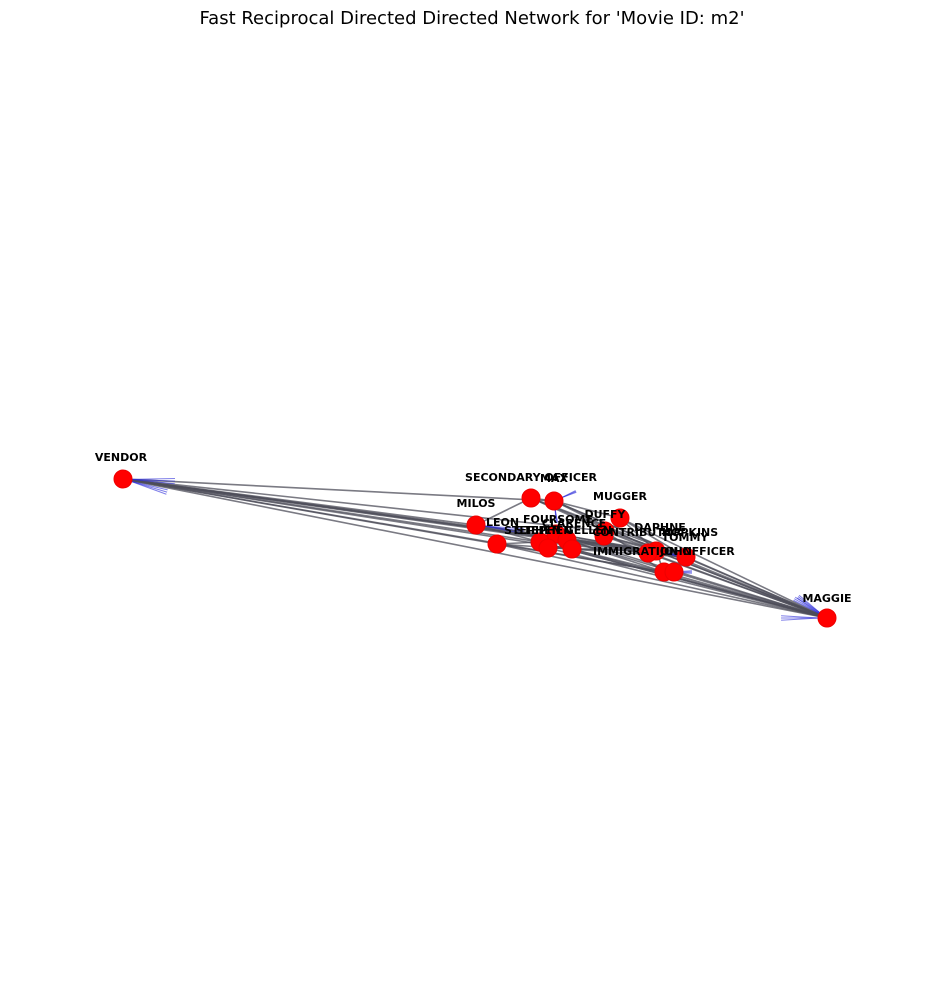  I want to click on edge-john-to-maggie, so click(745, 595).